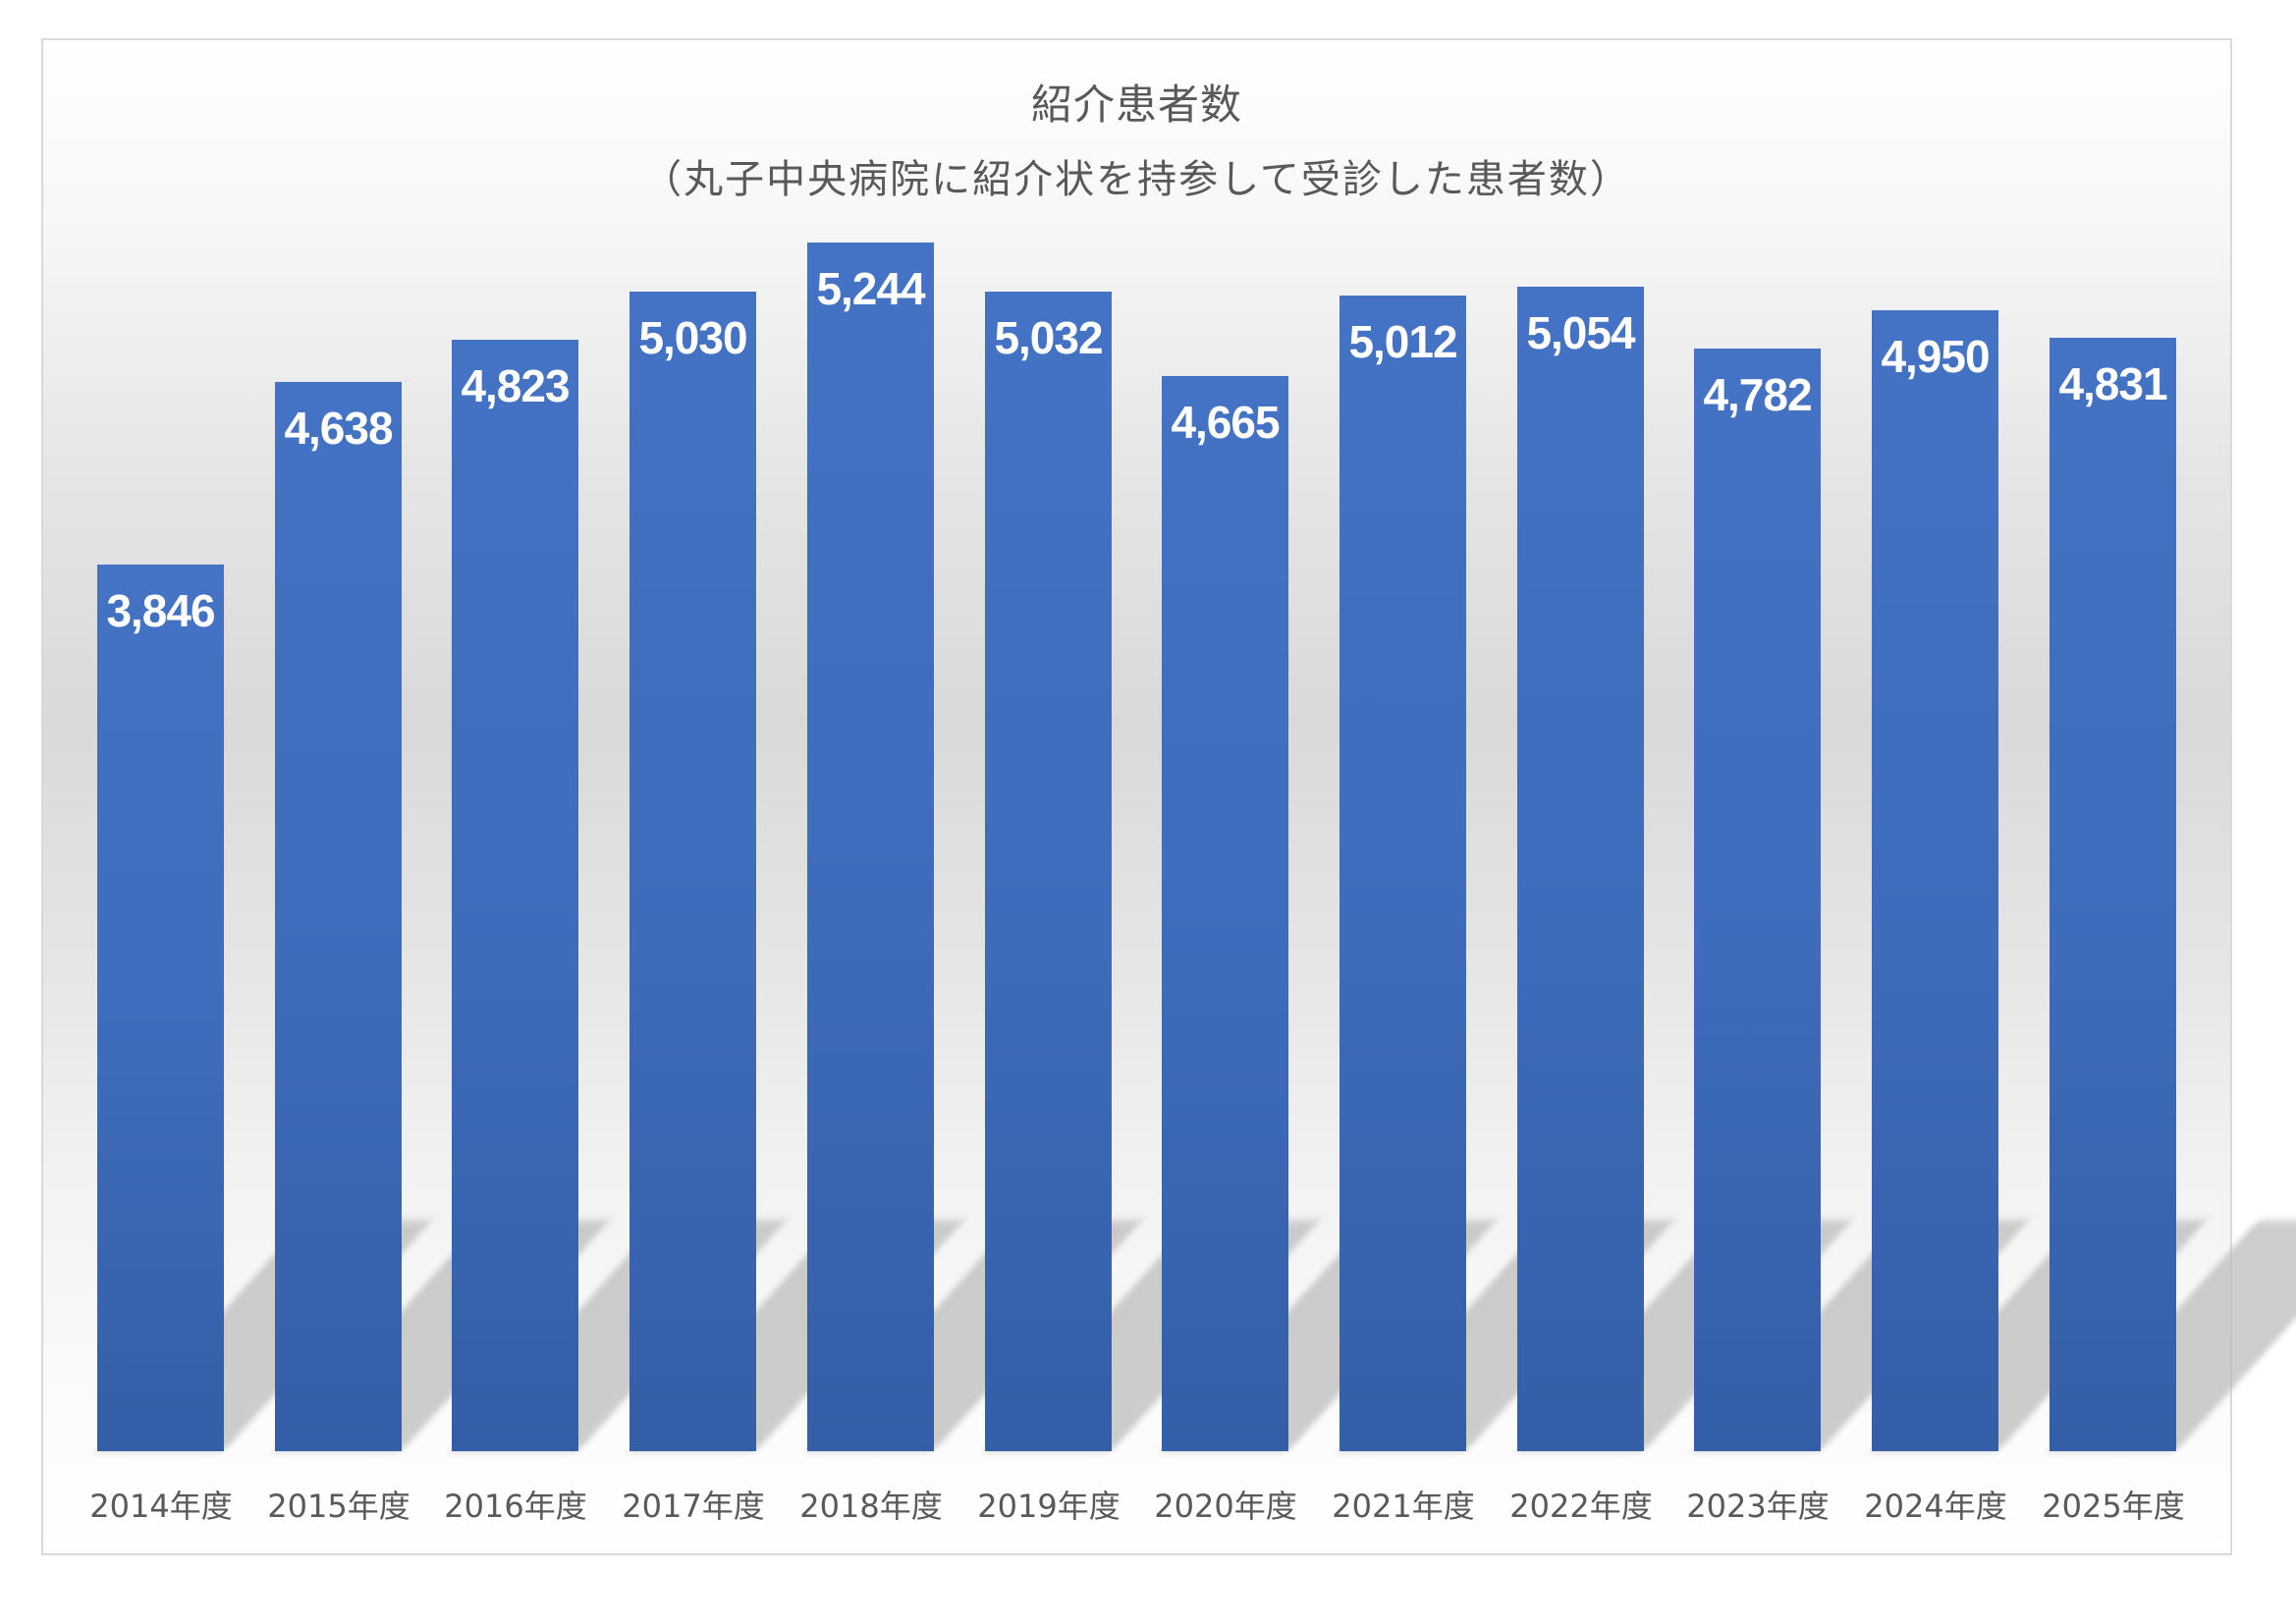 The width and height of the screenshot is (2296, 1624). What do you see at coordinates (161, 1506) in the screenshot?
I see `x-axis-label: 2014年度` at bounding box center [161, 1506].